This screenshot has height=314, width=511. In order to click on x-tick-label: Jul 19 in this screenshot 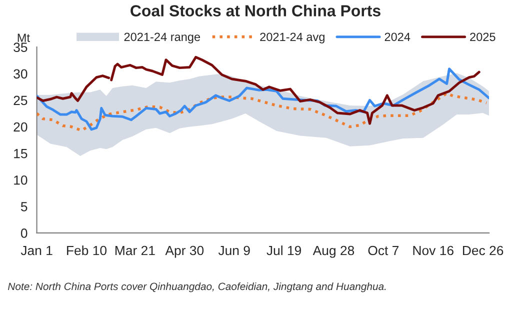, I will do `click(284, 250)`.